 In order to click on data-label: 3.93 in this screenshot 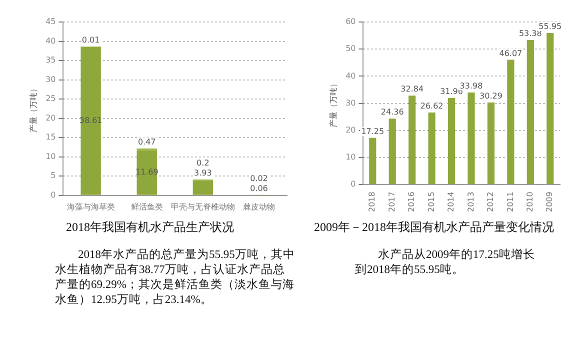, I will do `click(203, 173)`.